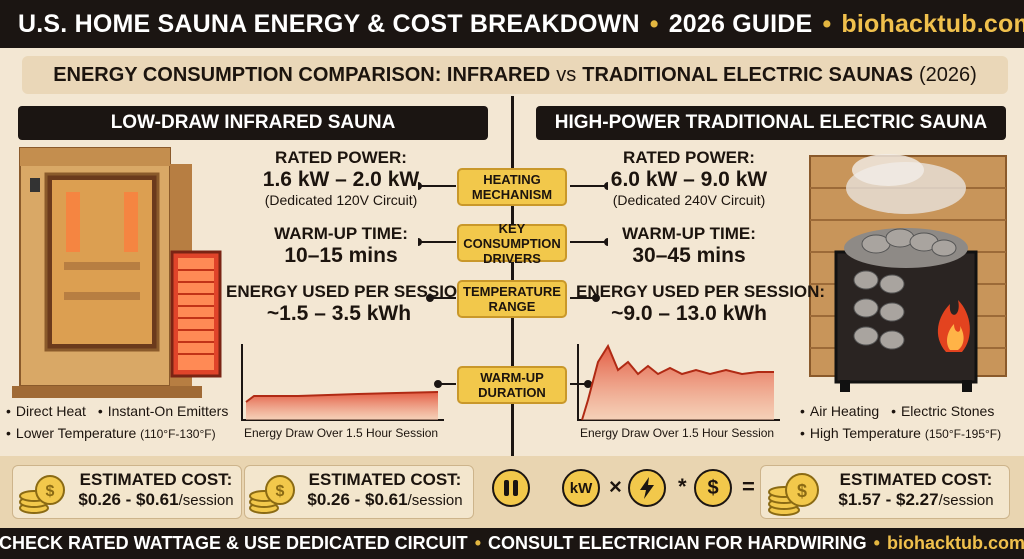  What do you see at coordinates (615, 486) in the screenshot?
I see `multiply-symbol: ×` at bounding box center [615, 486].